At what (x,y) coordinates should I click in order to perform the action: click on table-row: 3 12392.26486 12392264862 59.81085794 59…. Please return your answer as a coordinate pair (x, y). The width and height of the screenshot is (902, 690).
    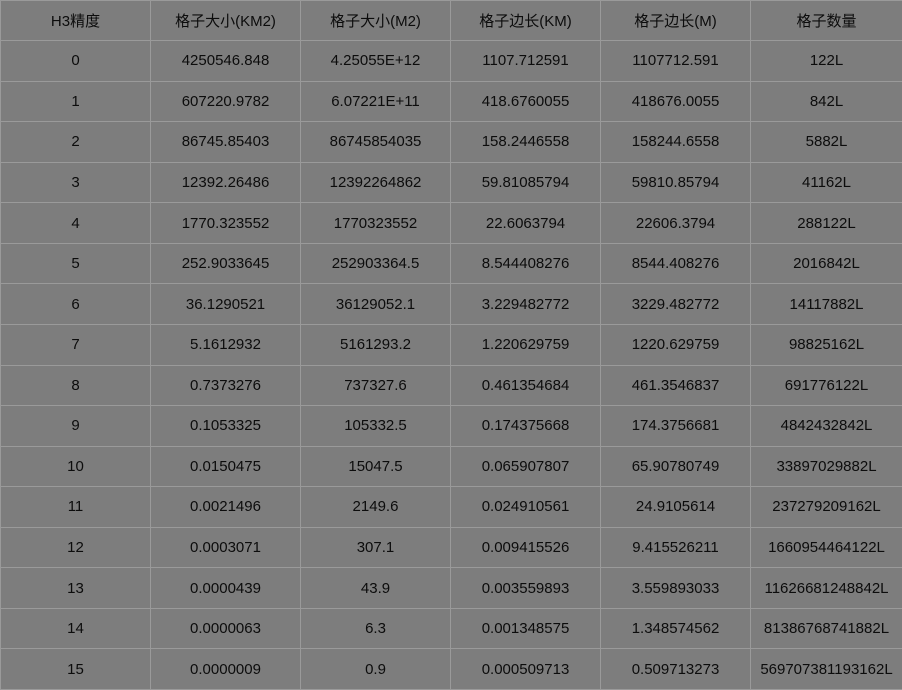
    Looking at the image, I should click on (451, 182).